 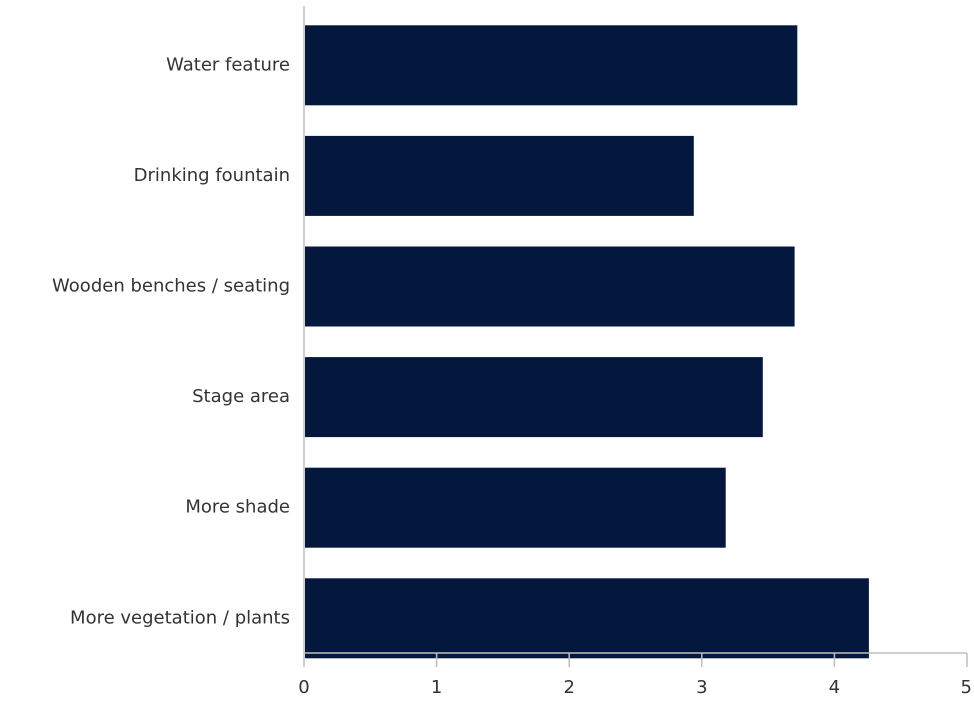 I want to click on bar-water-feature, so click(x=551, y=65).